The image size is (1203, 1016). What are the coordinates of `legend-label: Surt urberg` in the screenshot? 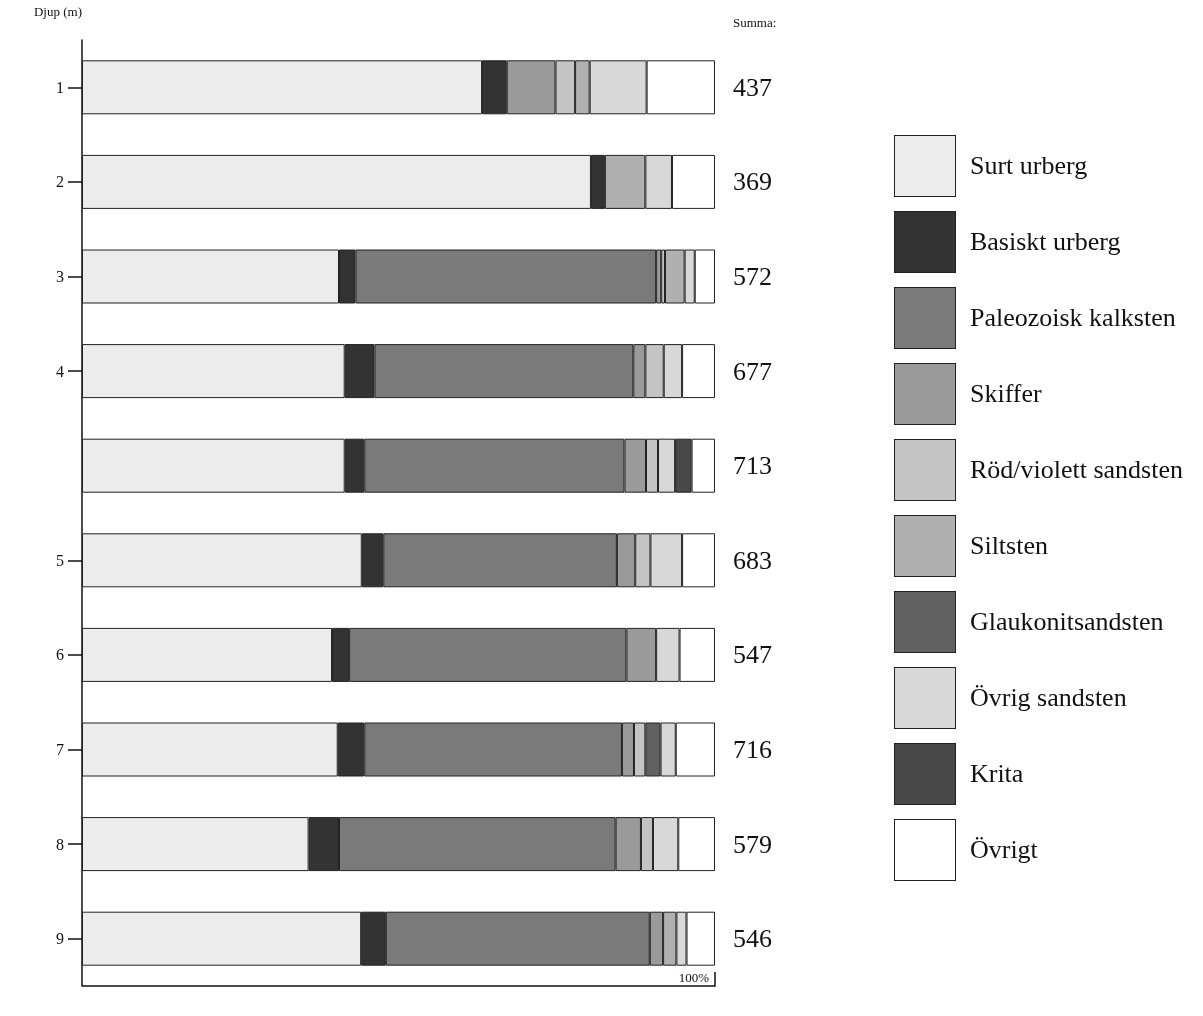 It's located at (1028, 166).